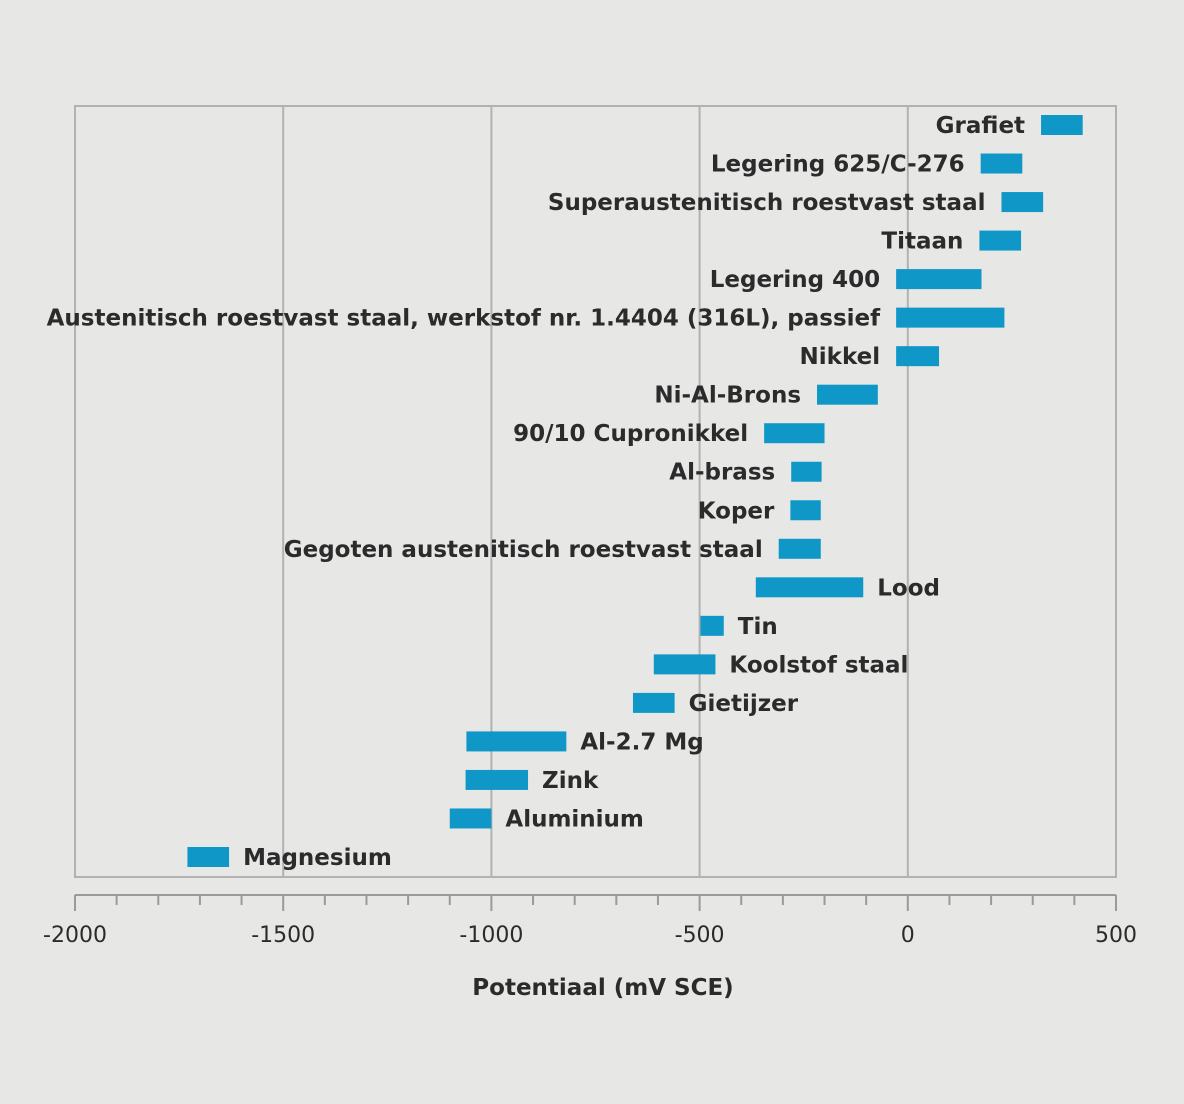  I want to click on bar-label: Aluminium, so click(574, 819).